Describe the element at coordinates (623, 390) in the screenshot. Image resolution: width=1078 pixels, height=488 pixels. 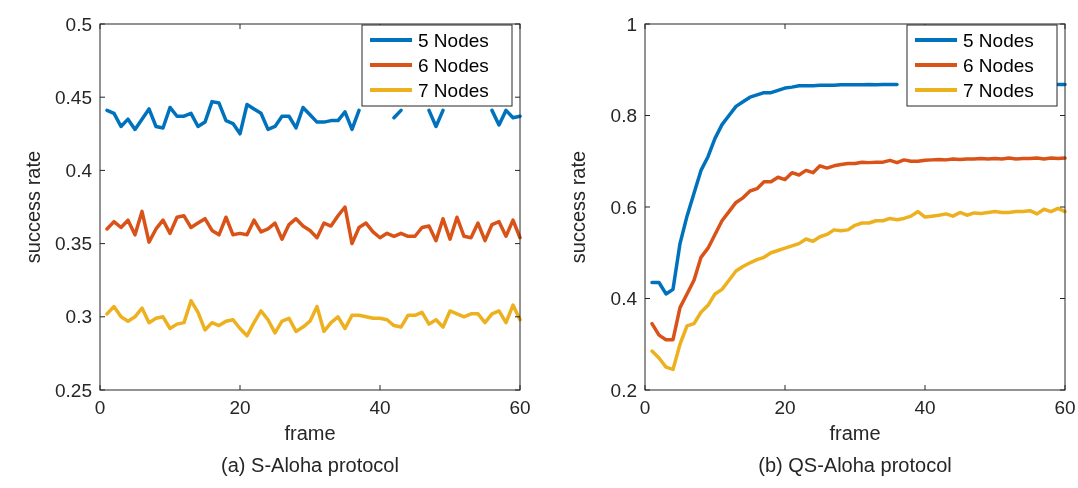
I see `y-tick-label: 0.2` at that location.